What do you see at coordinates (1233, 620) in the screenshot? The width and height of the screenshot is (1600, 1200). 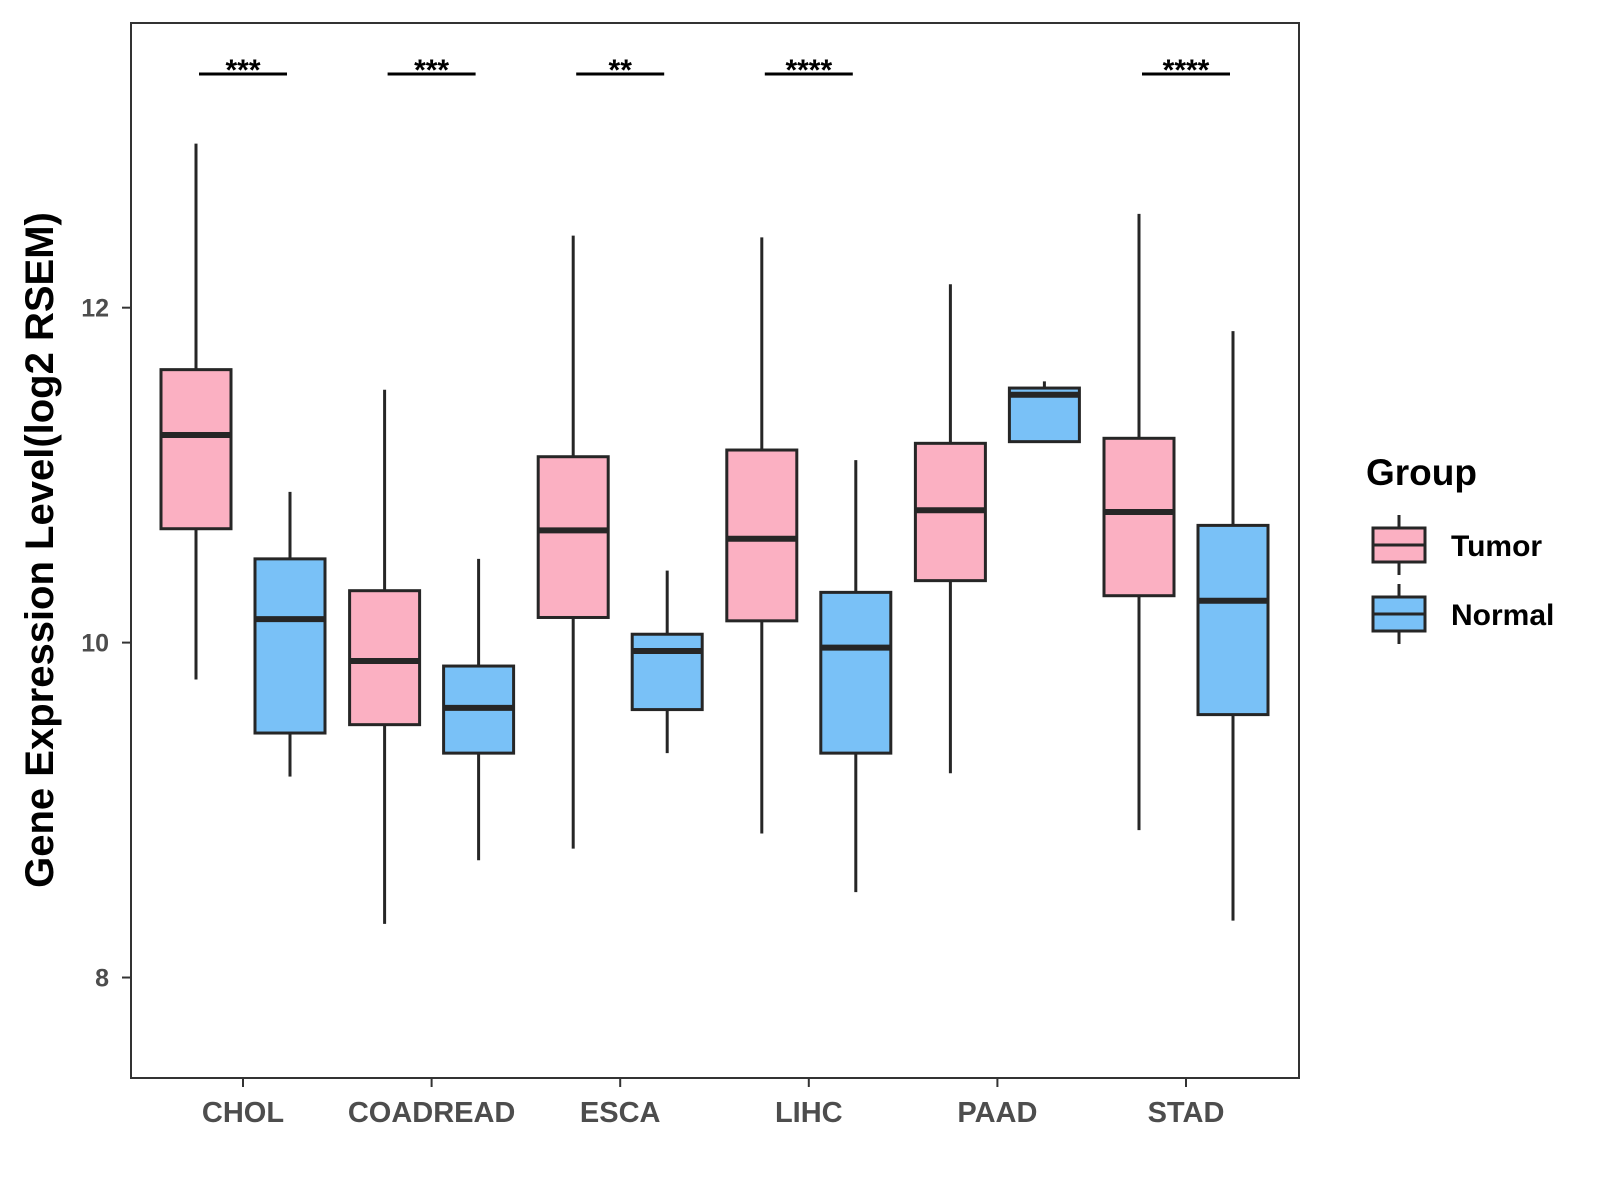 I see `box-normal-stad` at bounding box center [1233, 620].